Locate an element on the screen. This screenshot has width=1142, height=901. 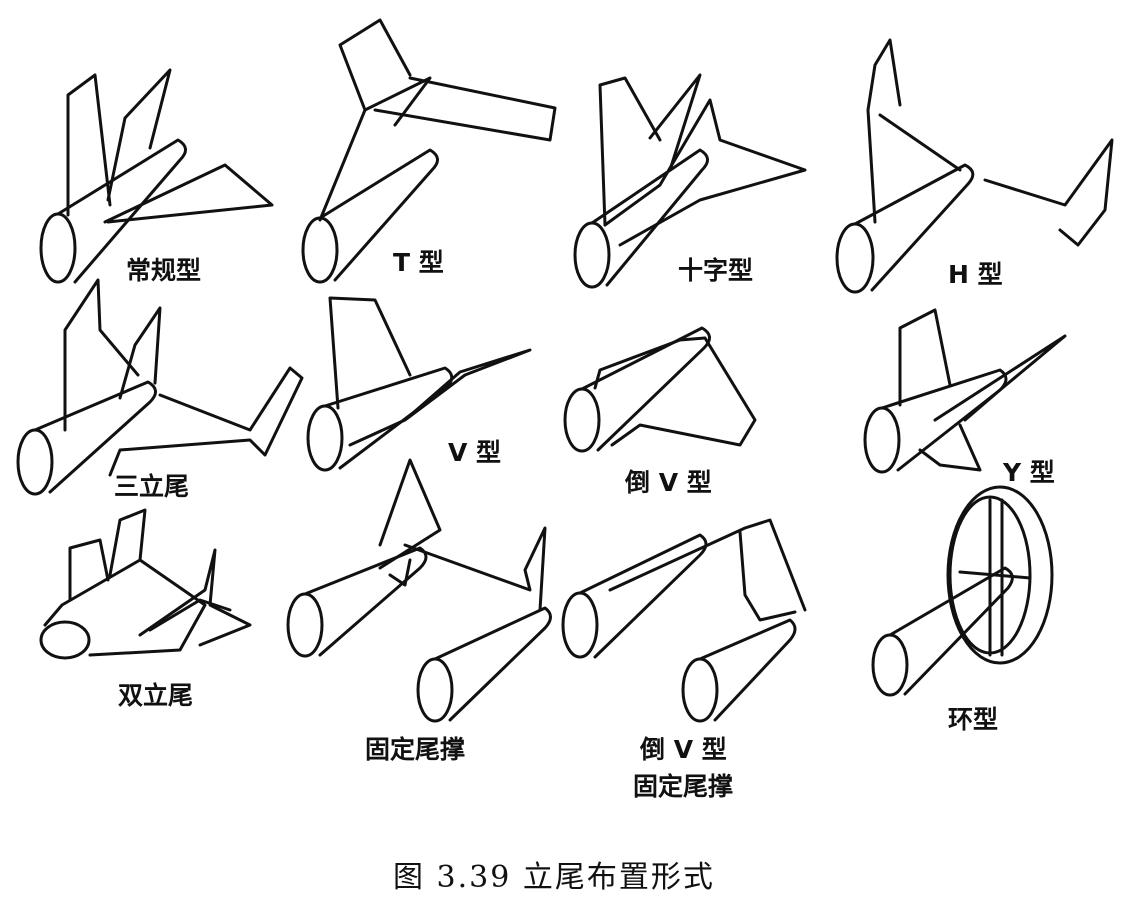
panel-t-tail-label: T 型 is located at coordinates (418, 262).